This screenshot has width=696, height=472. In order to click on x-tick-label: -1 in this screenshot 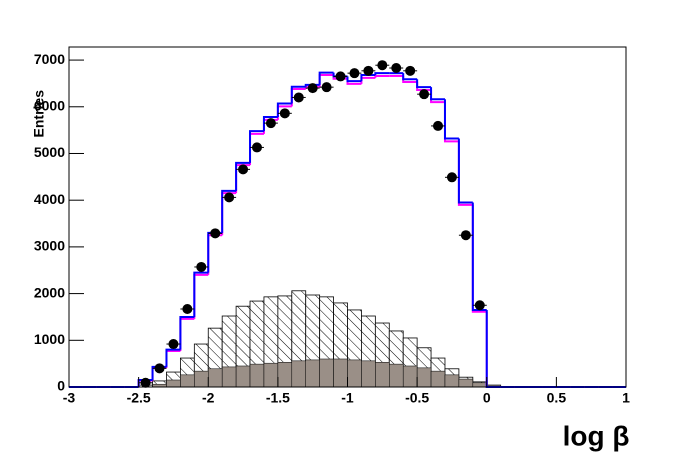, I will do `click(347, 398)`.